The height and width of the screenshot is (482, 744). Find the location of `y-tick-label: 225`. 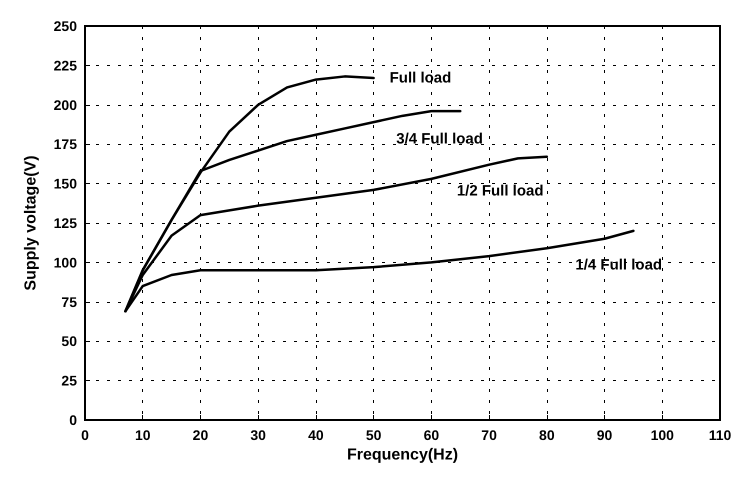

y-tick-label: 225 is located at coordinates (66, 65).